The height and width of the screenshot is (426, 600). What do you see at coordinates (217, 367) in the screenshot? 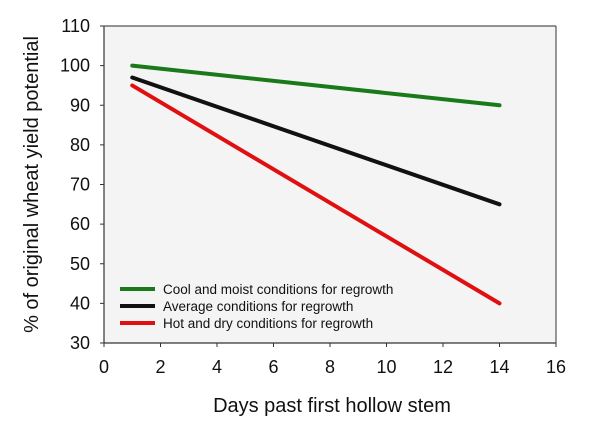
I see `x-tick-label: 4` at bounding box center [217, 367].